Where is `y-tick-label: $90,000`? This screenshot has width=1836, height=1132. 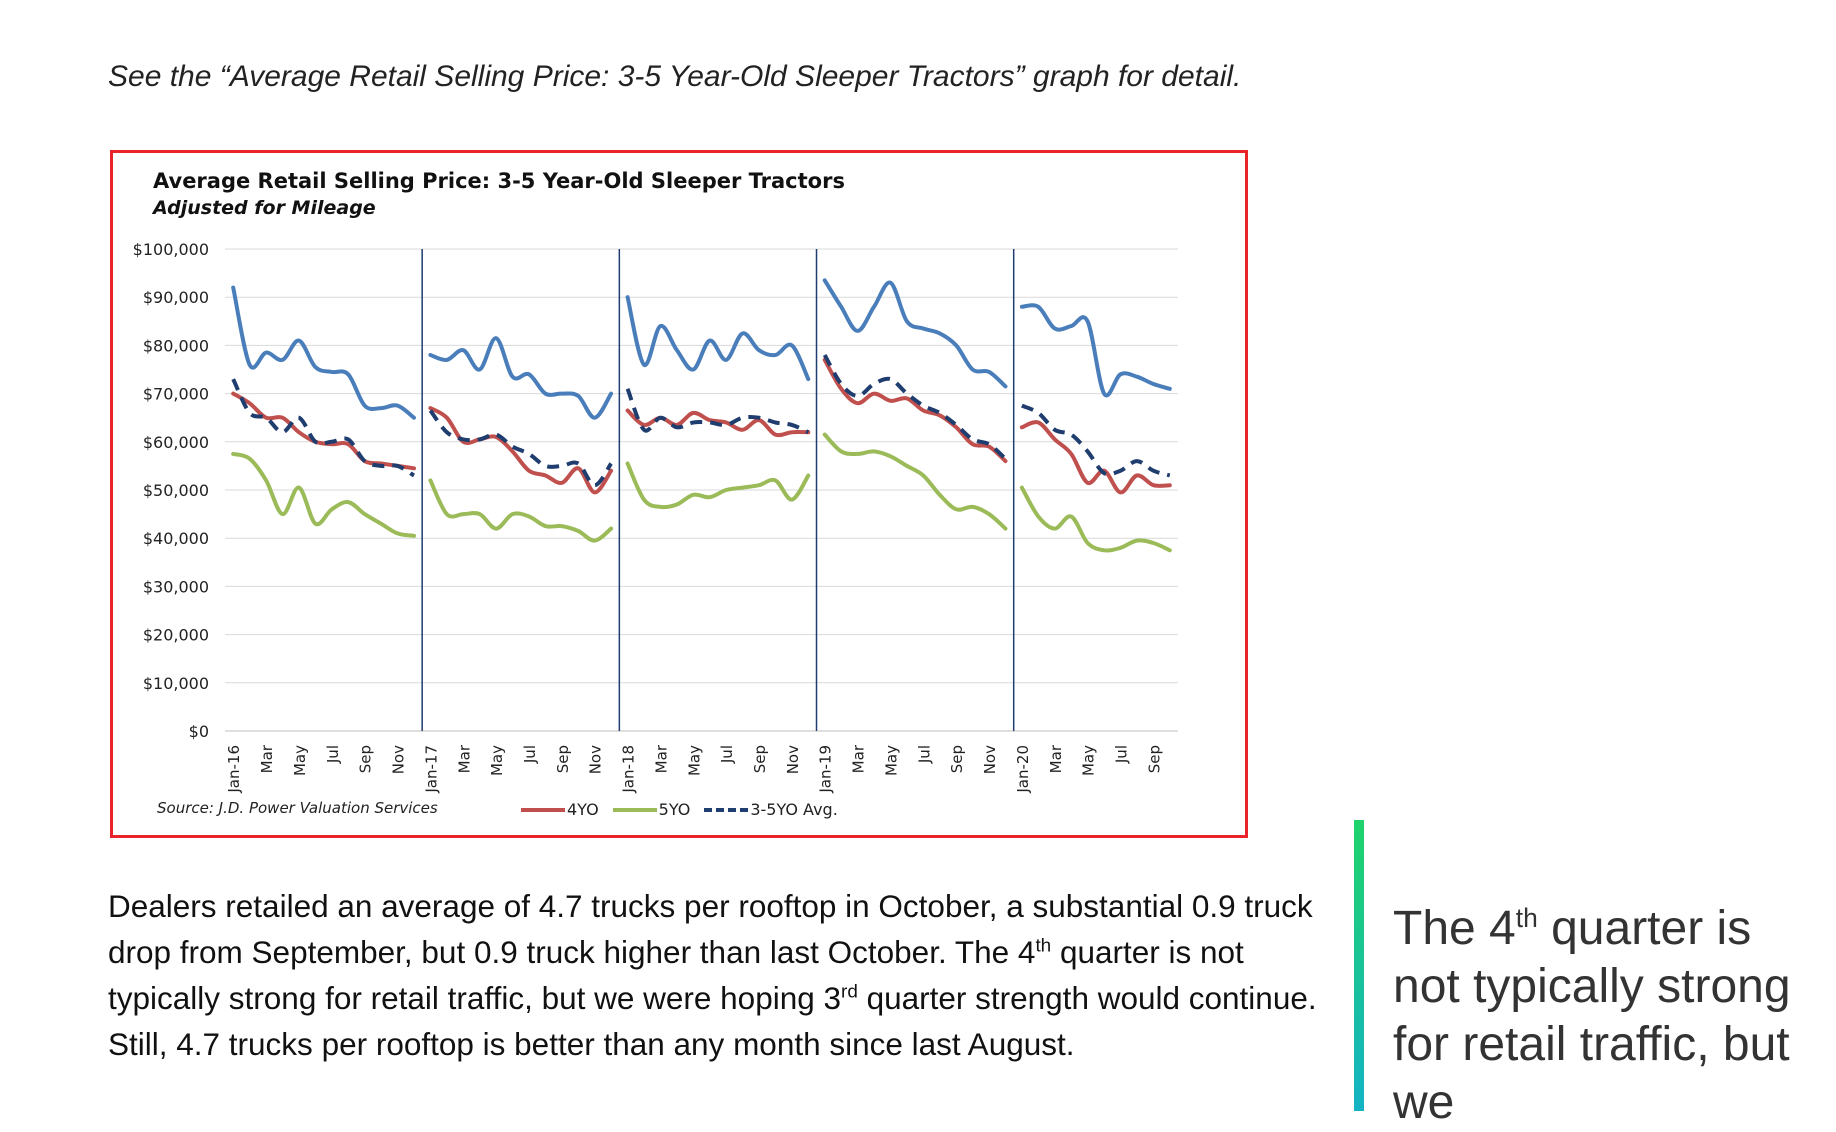 y-tick-label: $90,000 is located at coordinates (176, 297).